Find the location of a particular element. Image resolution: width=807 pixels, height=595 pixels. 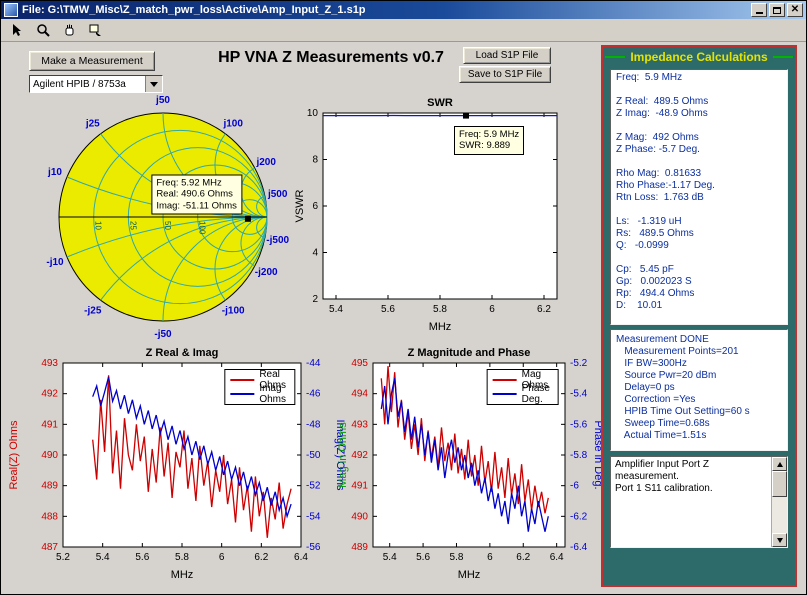

svg-text: -52 is located at coordinates (313, 486).